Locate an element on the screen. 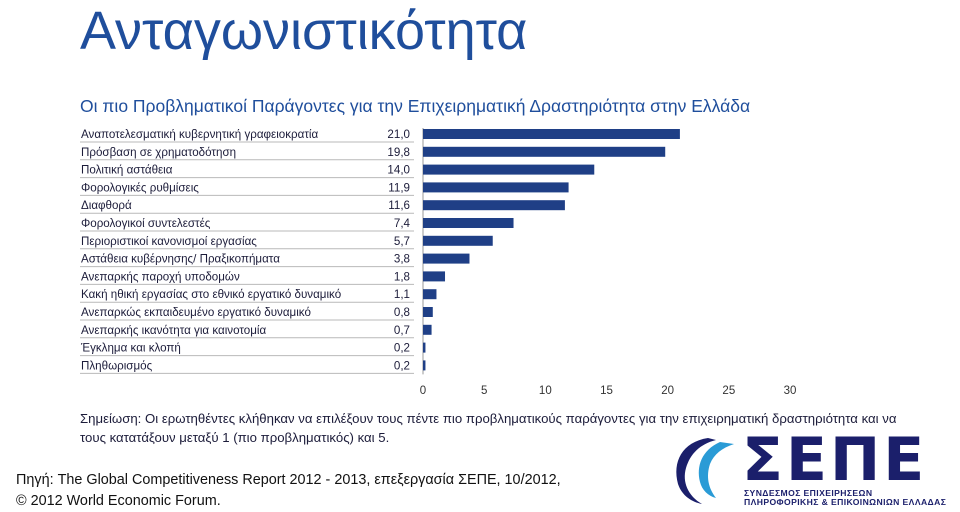 The image size is (960, 512). value-label: 11,6 is located at coordinates (399, 205).